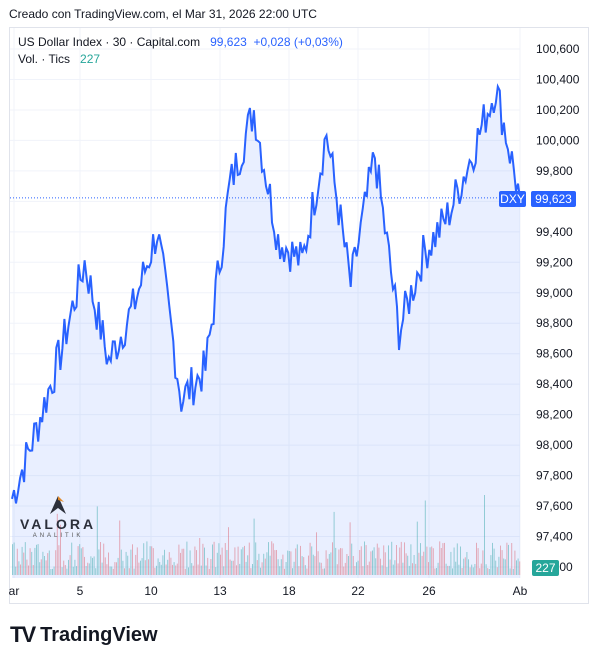 The height and width of the screenshot is (664, 598). Describe the element at coordinates (220, 591) in the screenshot. I see `x-tick-label: 13` at that location.